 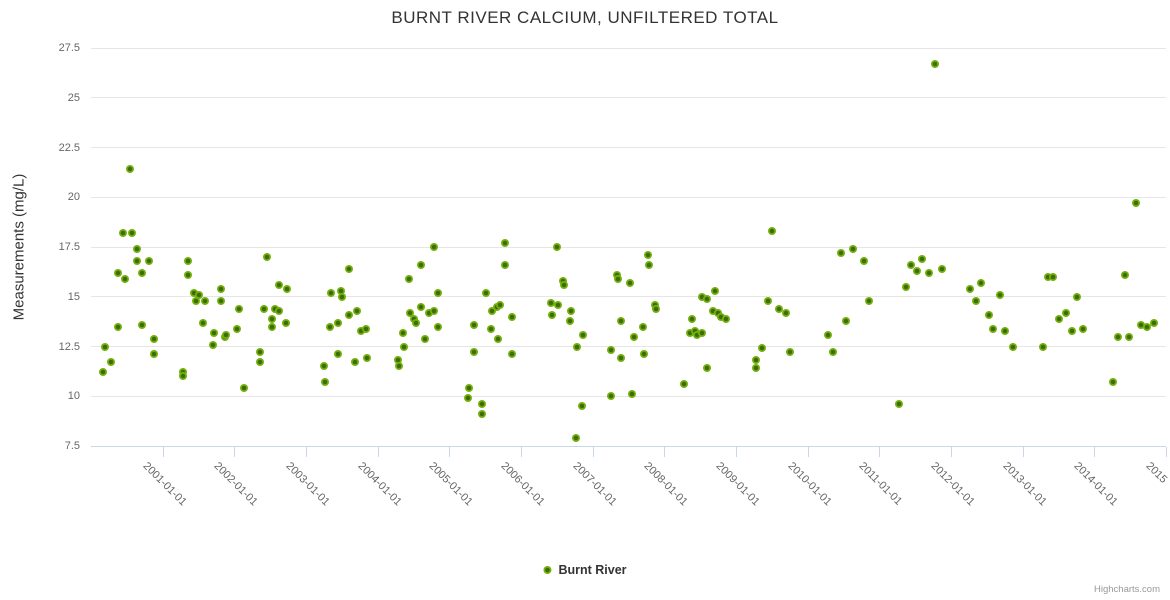 What do you see at coordinates (585, 570) in the screenshot?
I see `legend-item-burnt-river: Burnt River` at bounding box center [585, 570].